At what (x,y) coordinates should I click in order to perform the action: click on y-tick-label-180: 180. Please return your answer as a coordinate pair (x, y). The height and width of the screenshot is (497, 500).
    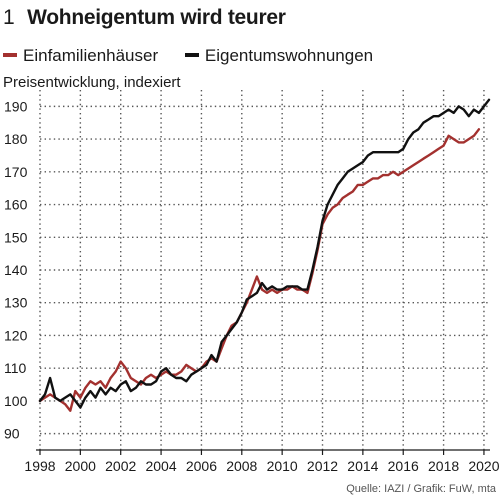
    Looking at the image, I should click on (16, 139).